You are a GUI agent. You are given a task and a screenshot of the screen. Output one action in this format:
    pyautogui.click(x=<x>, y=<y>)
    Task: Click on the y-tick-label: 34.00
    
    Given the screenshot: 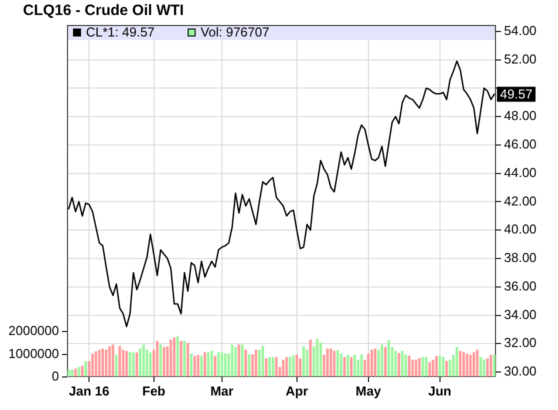 What is the action you would take?
    pyautogui.click(x=520, y=314)
    